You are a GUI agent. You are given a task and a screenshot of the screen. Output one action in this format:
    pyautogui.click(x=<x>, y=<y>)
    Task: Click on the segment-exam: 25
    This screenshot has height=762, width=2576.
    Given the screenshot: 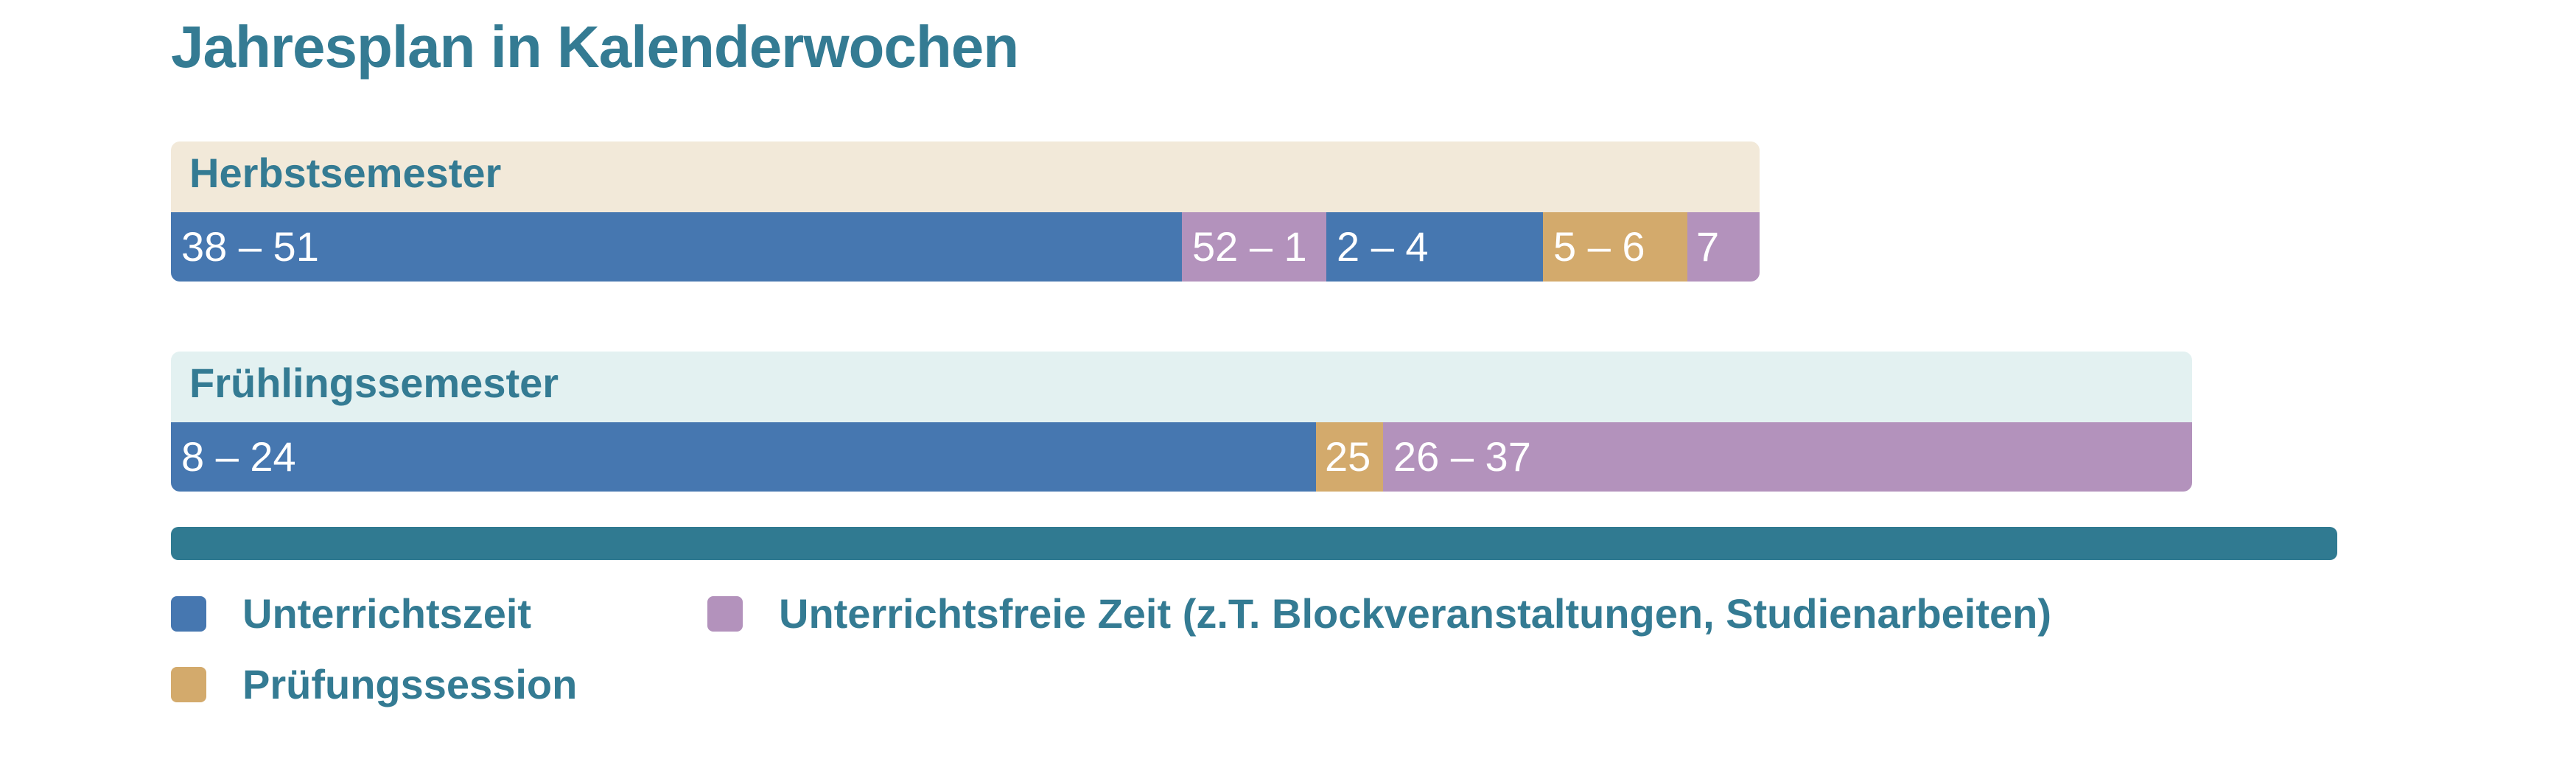 What is the action you would take?
    pyautogui.click(x=1349, y=457)
    